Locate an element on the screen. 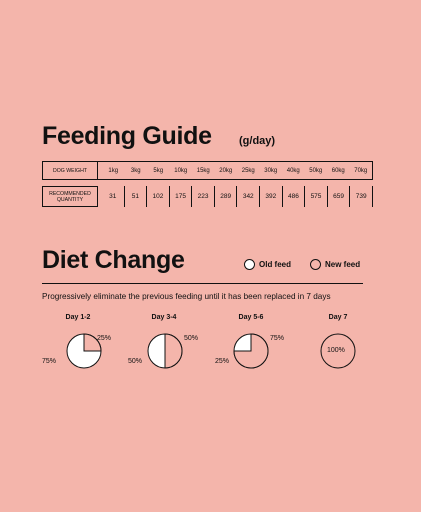  legend-new-label: New feed is located at coordinates (343, 264).